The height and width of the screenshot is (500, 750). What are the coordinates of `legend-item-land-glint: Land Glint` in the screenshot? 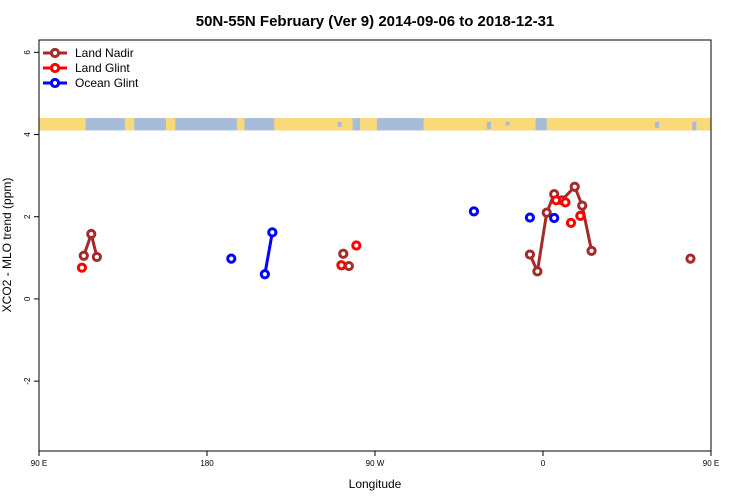 It's located at (86, 68).